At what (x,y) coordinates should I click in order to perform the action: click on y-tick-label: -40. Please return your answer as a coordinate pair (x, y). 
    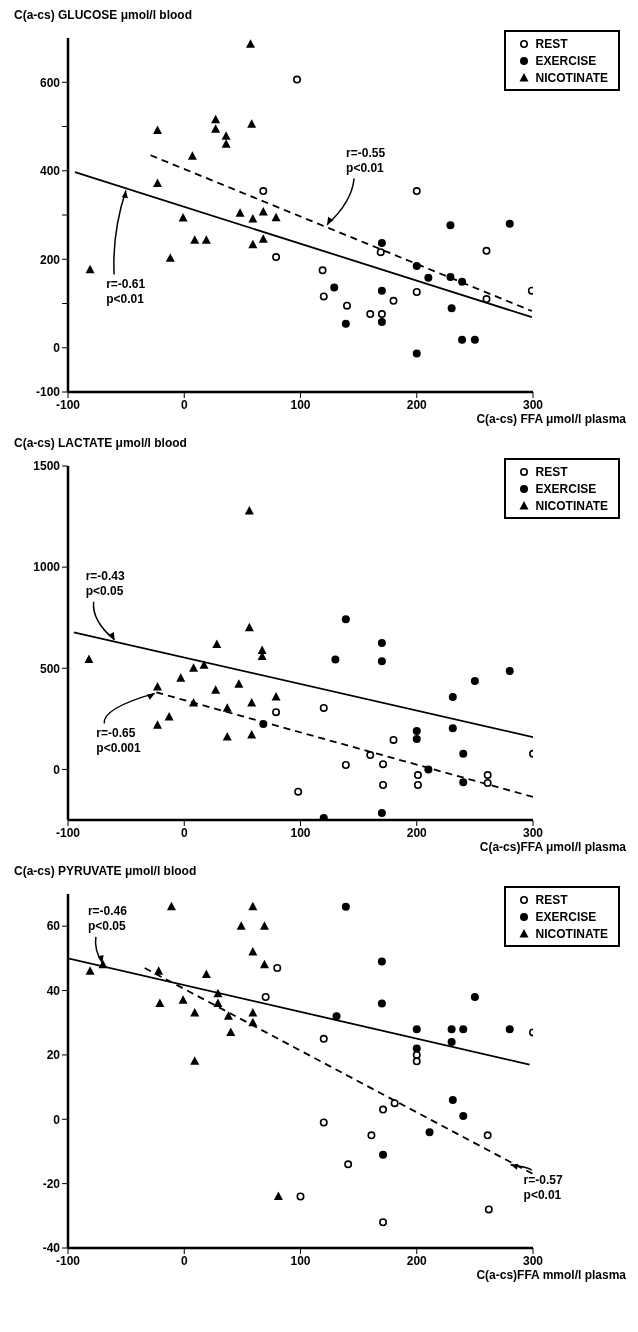
    Looking at the image, I should click on (51, 1248).